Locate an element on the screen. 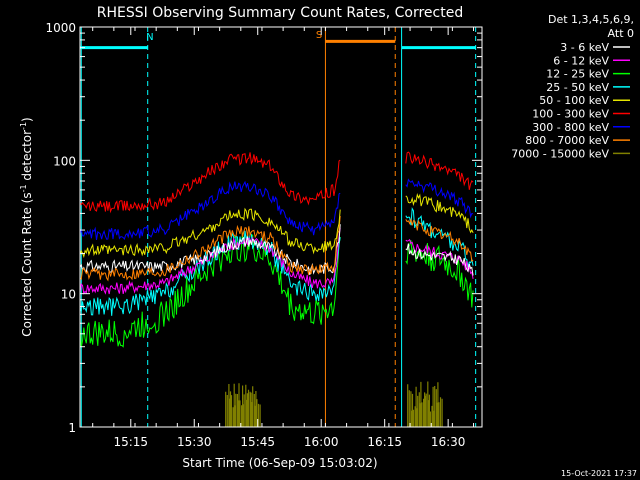 The image size is (640, 480). timestamp: 15-Oct-2021 17:37 is located at coordinates (599, 473).